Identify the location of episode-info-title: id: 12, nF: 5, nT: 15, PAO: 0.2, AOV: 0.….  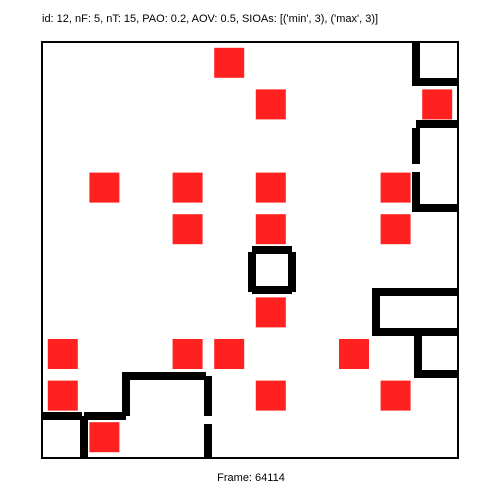
(210, 19).